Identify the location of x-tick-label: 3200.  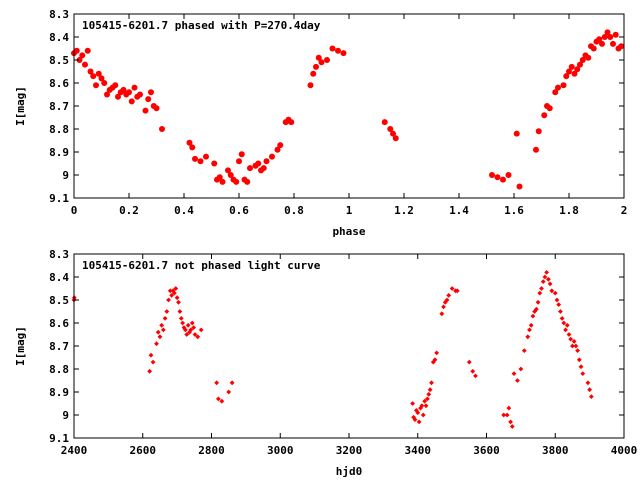
(349, 450).